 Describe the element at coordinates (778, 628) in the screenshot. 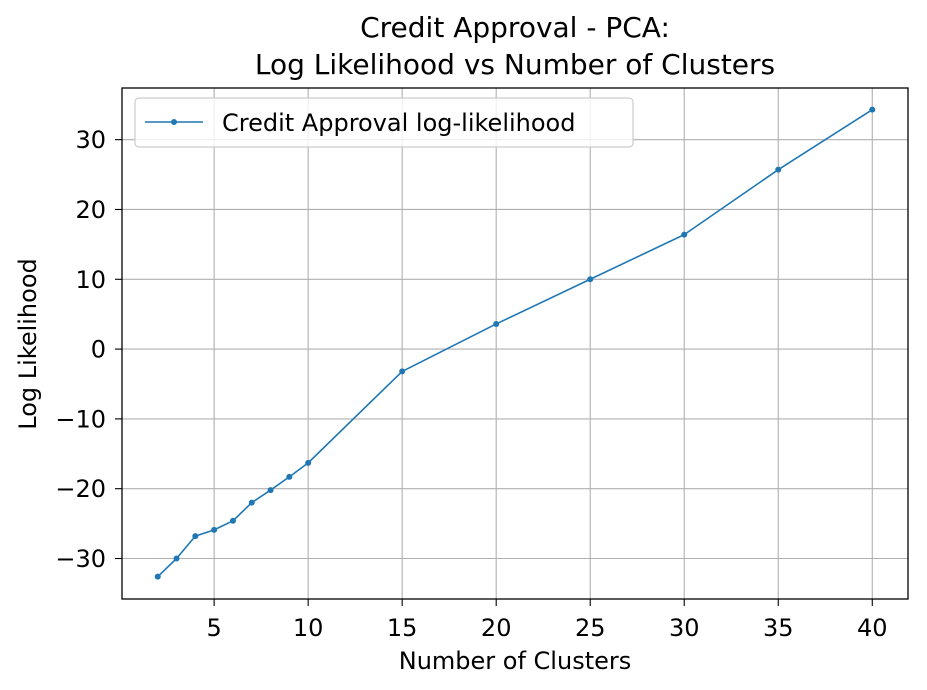

I see `x-tick-label: 35` at that location.